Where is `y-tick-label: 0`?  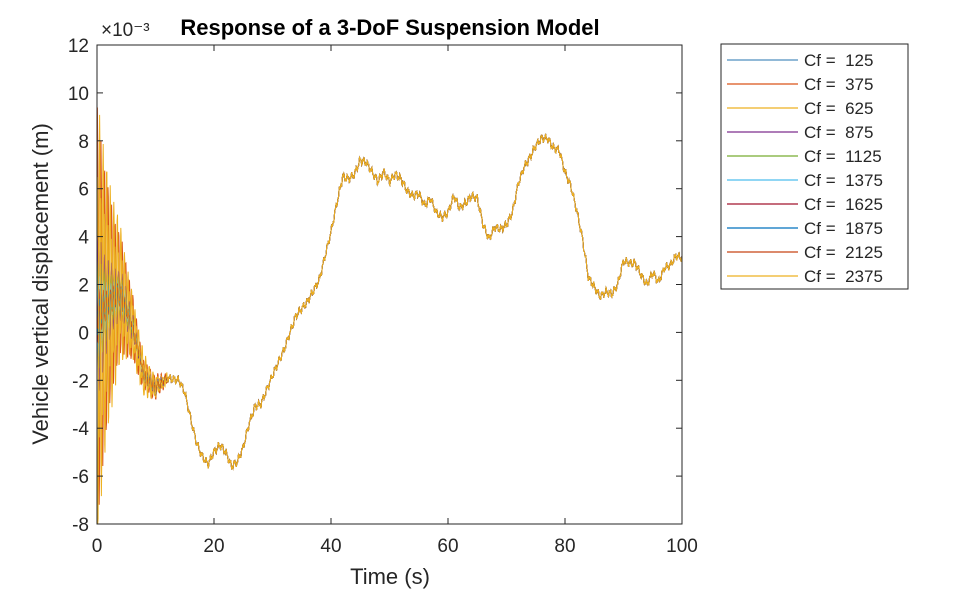 y-tick-label: 0 is located at coordinates (83, 333).